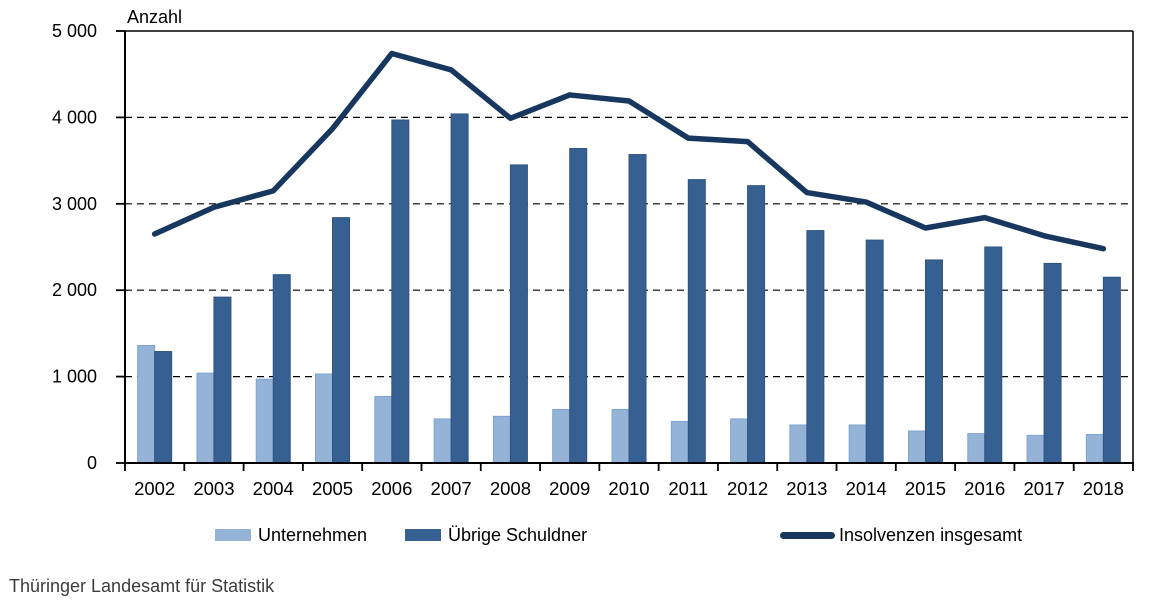 The height and width of the screenshot is (607, 1176). I want to click on y-tick-label: 2 000, so click(74, 290).